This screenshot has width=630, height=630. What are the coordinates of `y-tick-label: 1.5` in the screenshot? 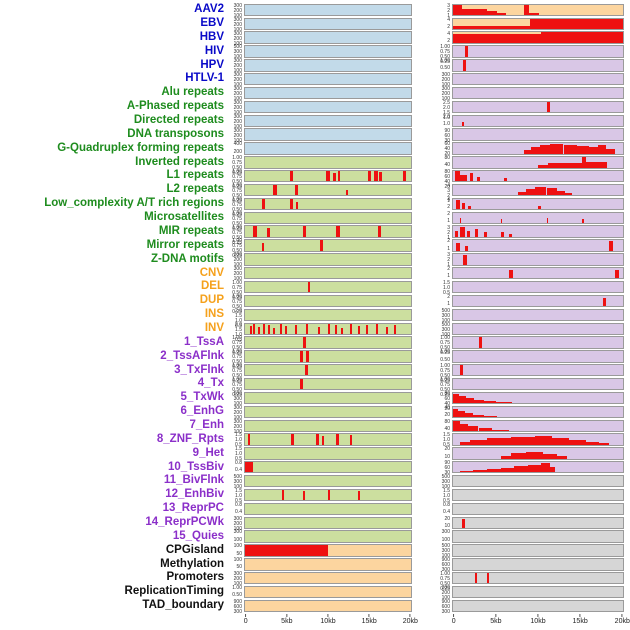 It's located at (238, 315).